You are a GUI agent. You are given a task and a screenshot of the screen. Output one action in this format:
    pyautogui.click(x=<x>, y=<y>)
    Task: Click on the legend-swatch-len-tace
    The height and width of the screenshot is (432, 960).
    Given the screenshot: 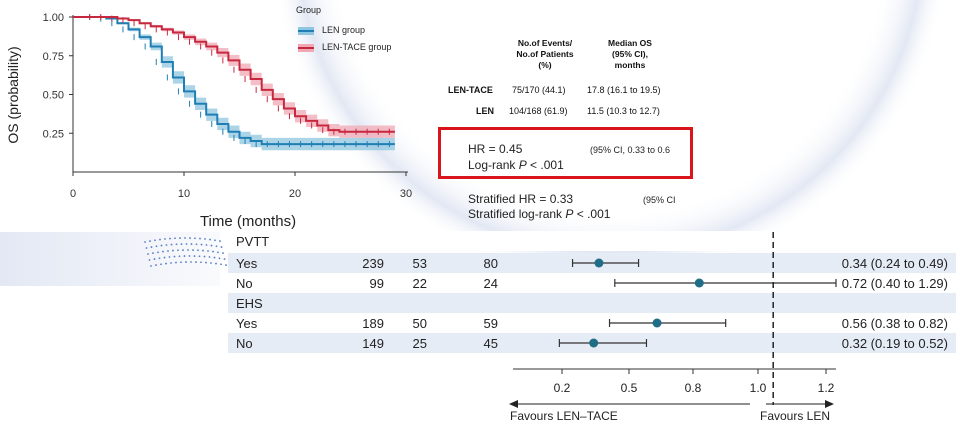 What is the action you would take?
    pyautogui.click(x=306, y=48)
    